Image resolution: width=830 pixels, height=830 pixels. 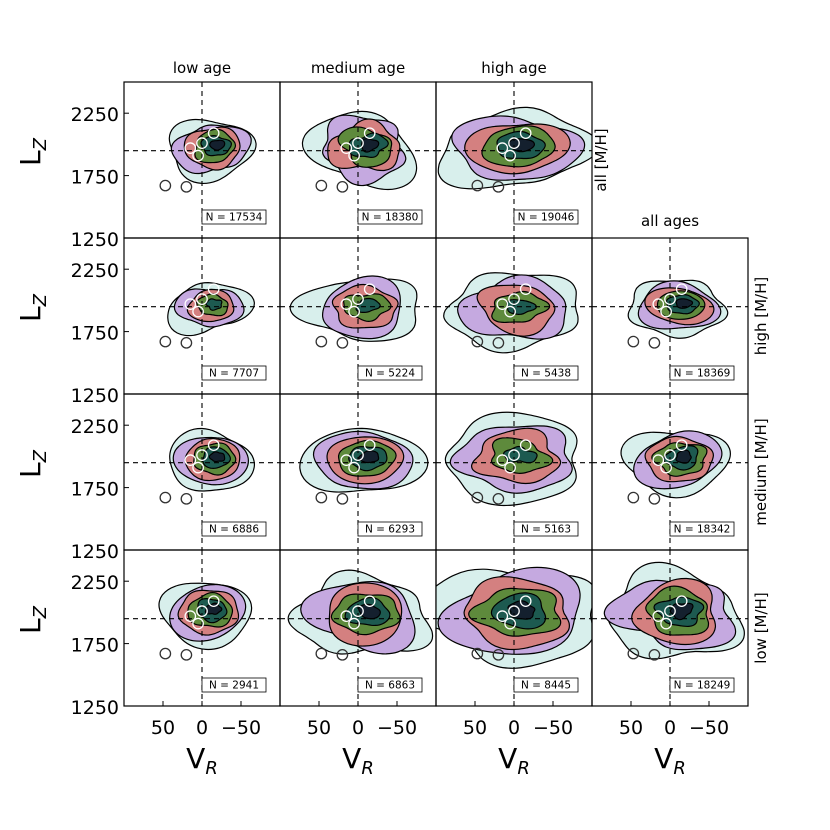 I want to click on count-label: N = 18342, so click(x=702, y=530).